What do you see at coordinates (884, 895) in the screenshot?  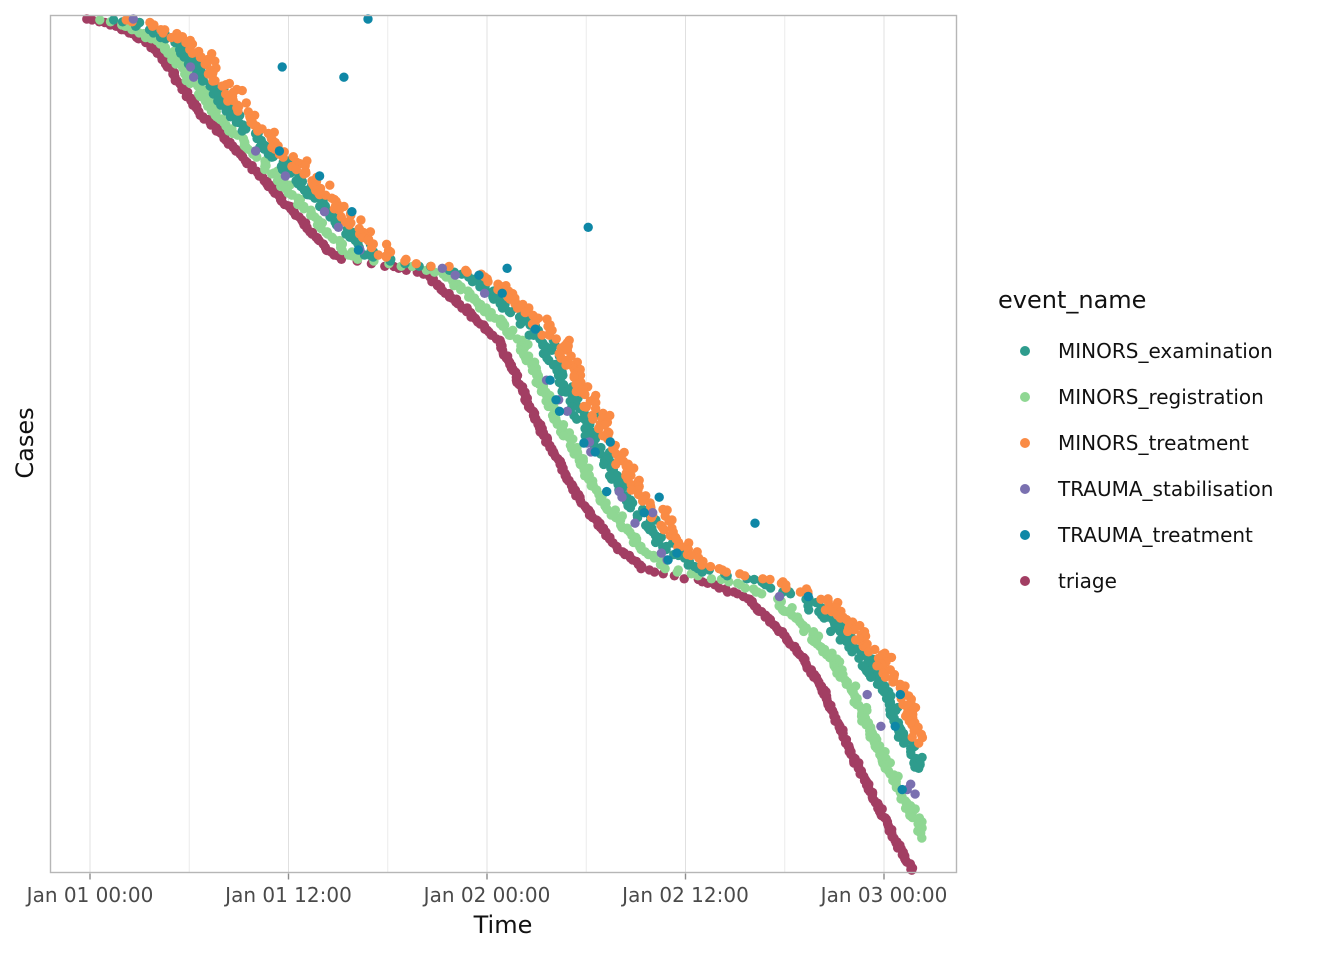 I see `x-axis-tick-label: Jan 03 00:00` at bounding box center [884, 895].